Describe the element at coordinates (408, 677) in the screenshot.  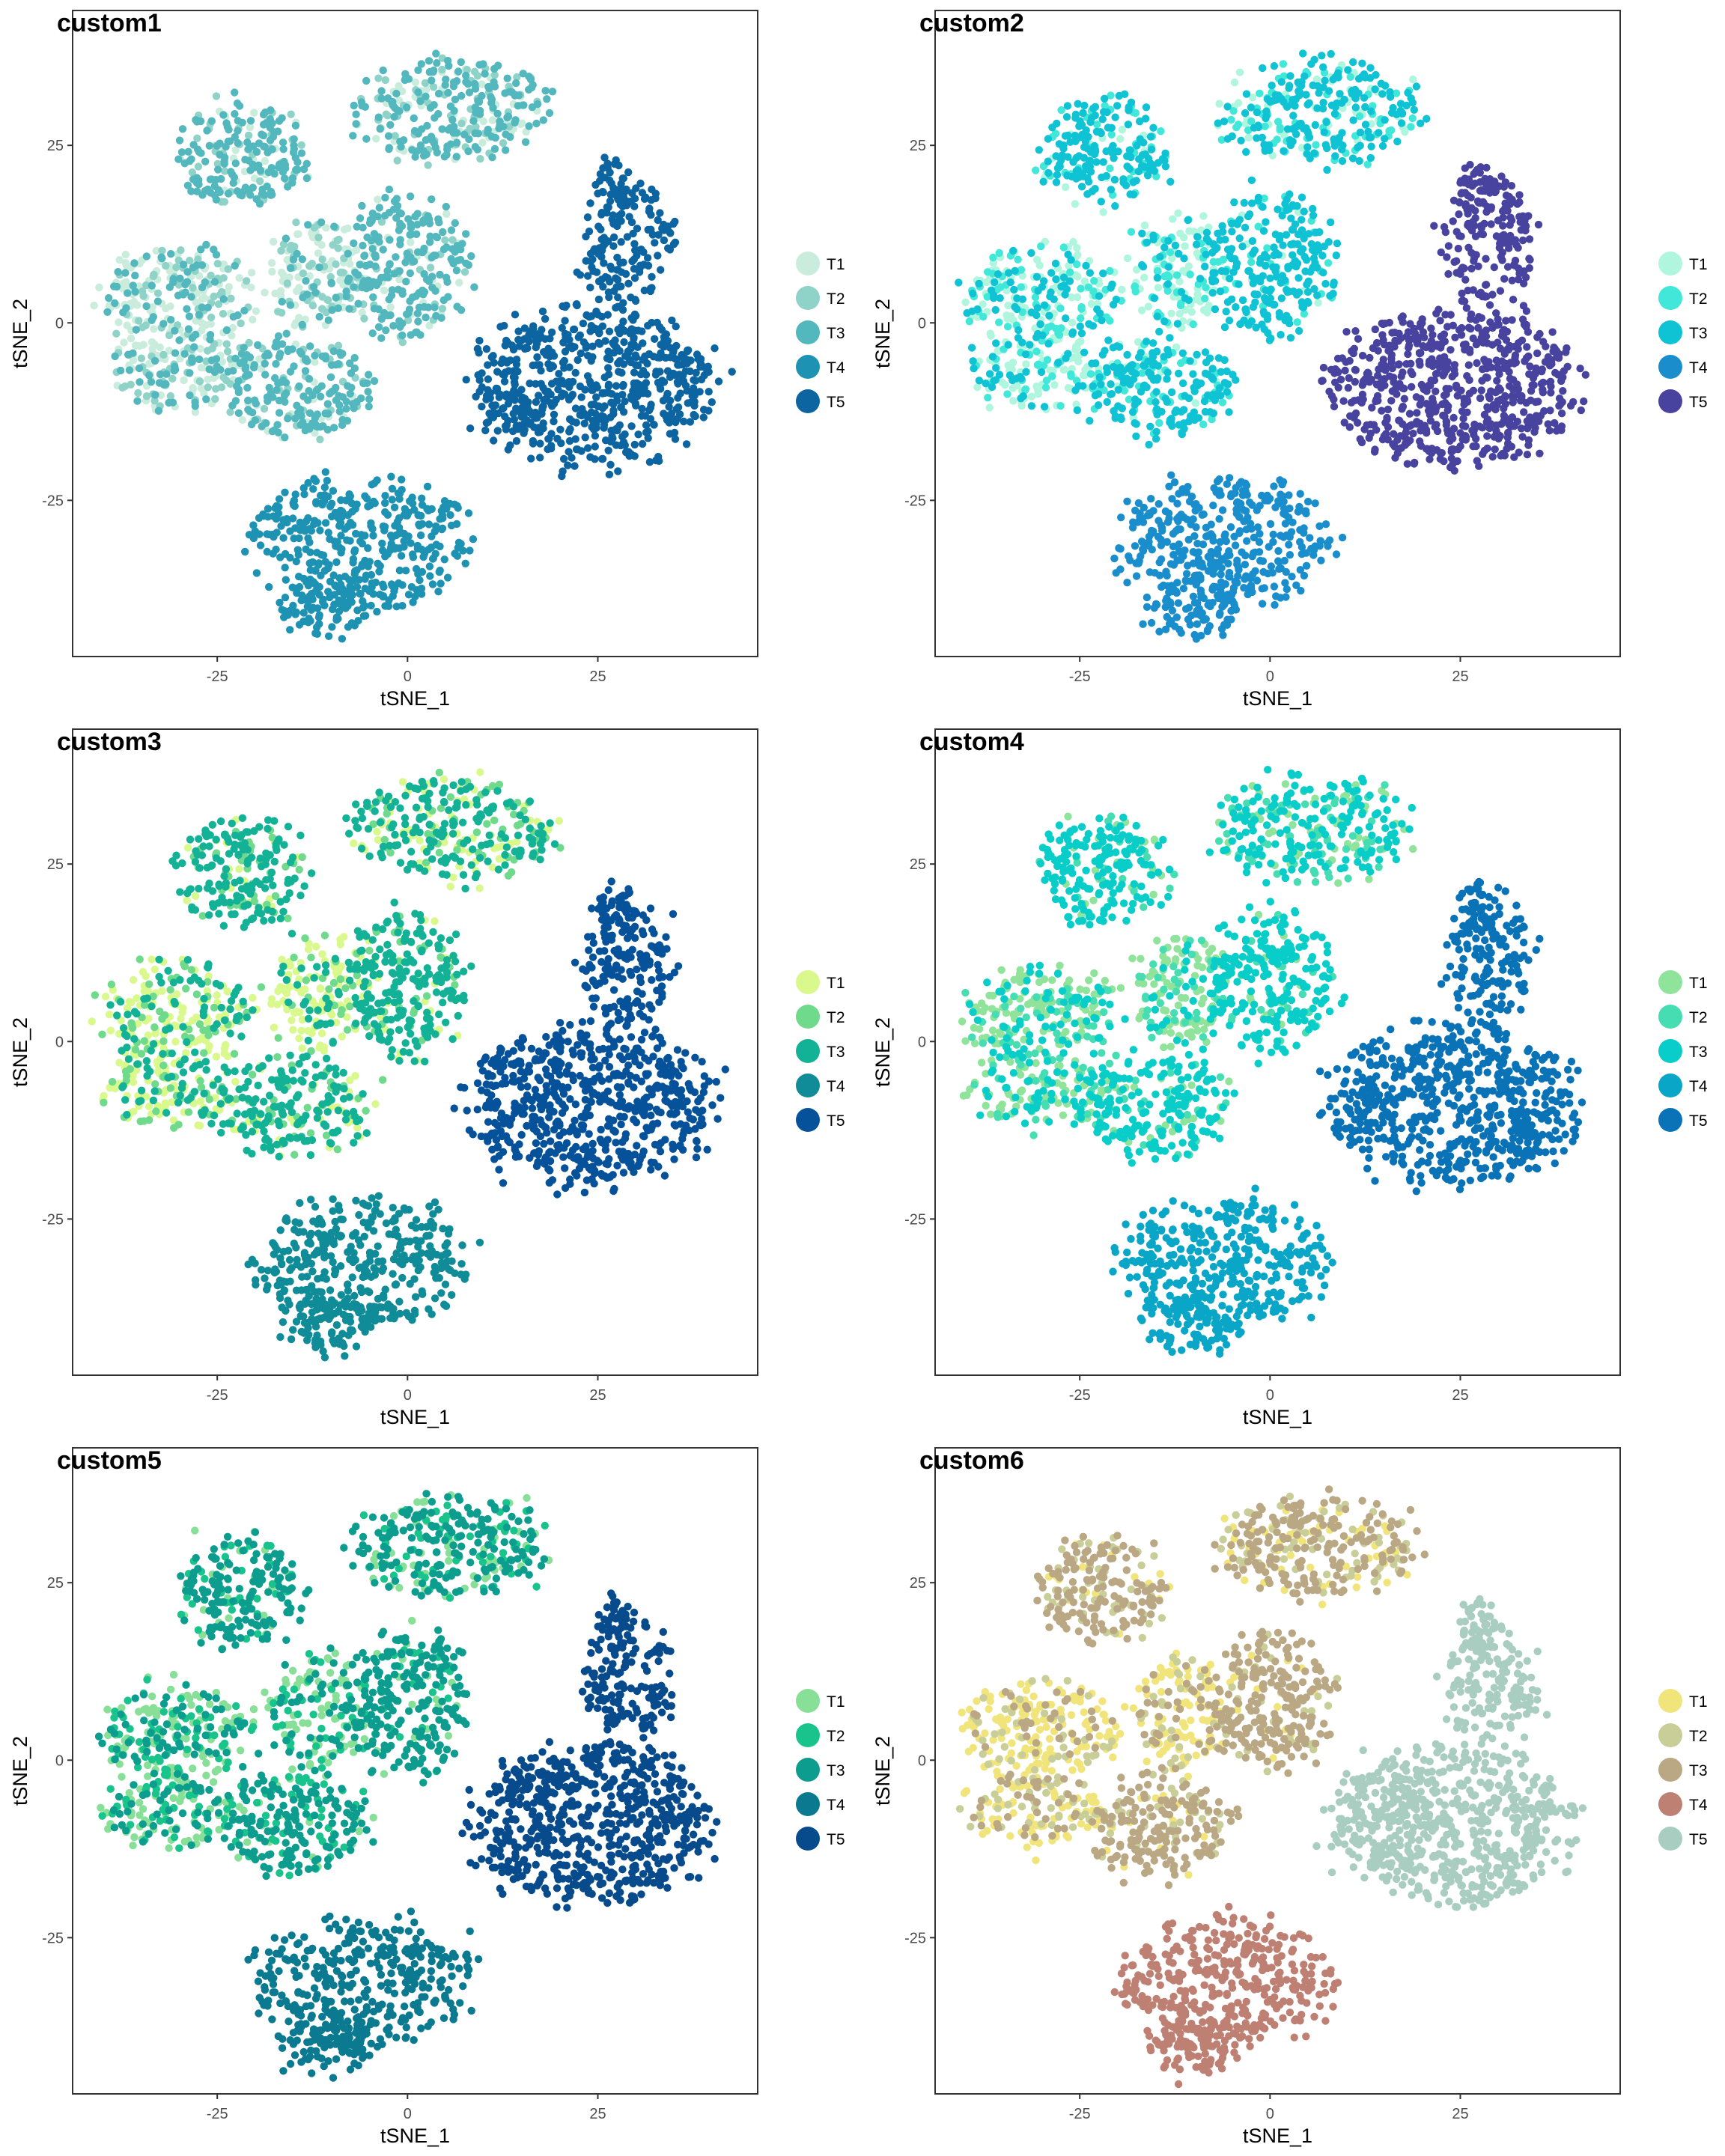
I see `x-tick-label: 0` at that location.